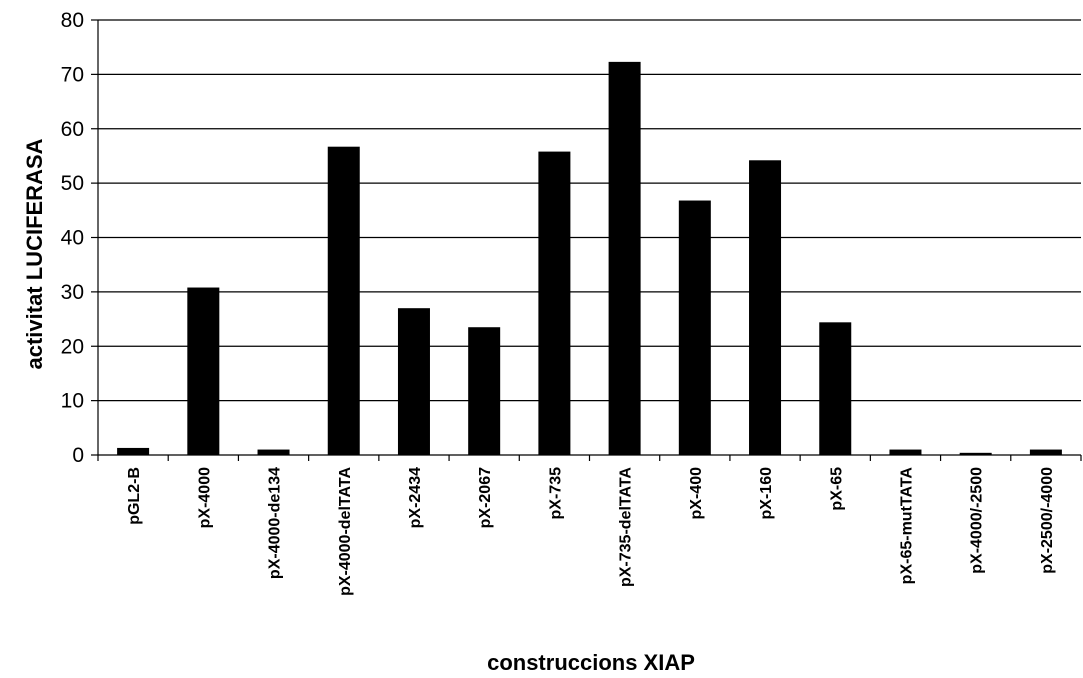  I want to click on y-tick-label: 50, so click(72, 183).